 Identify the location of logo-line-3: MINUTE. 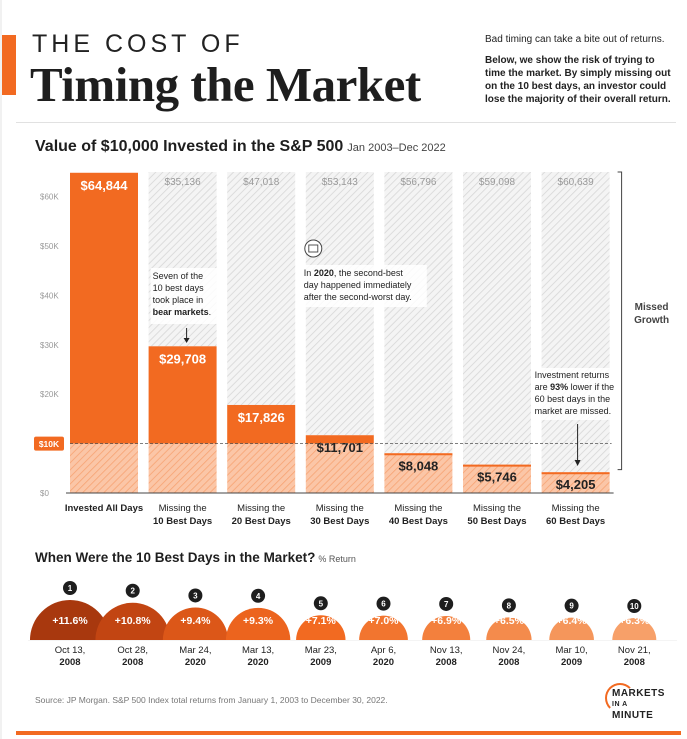
(633, 715).